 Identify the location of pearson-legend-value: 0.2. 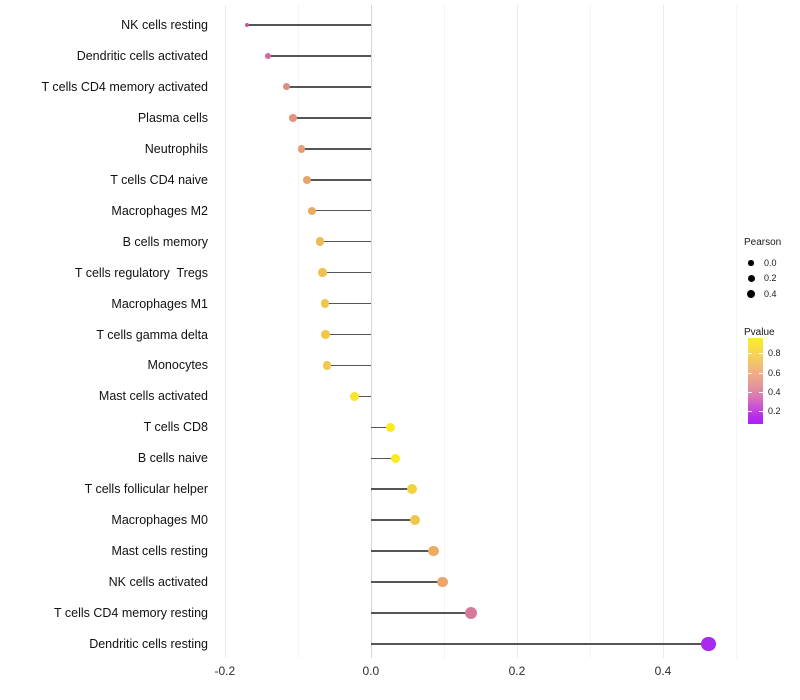
(770, 278).